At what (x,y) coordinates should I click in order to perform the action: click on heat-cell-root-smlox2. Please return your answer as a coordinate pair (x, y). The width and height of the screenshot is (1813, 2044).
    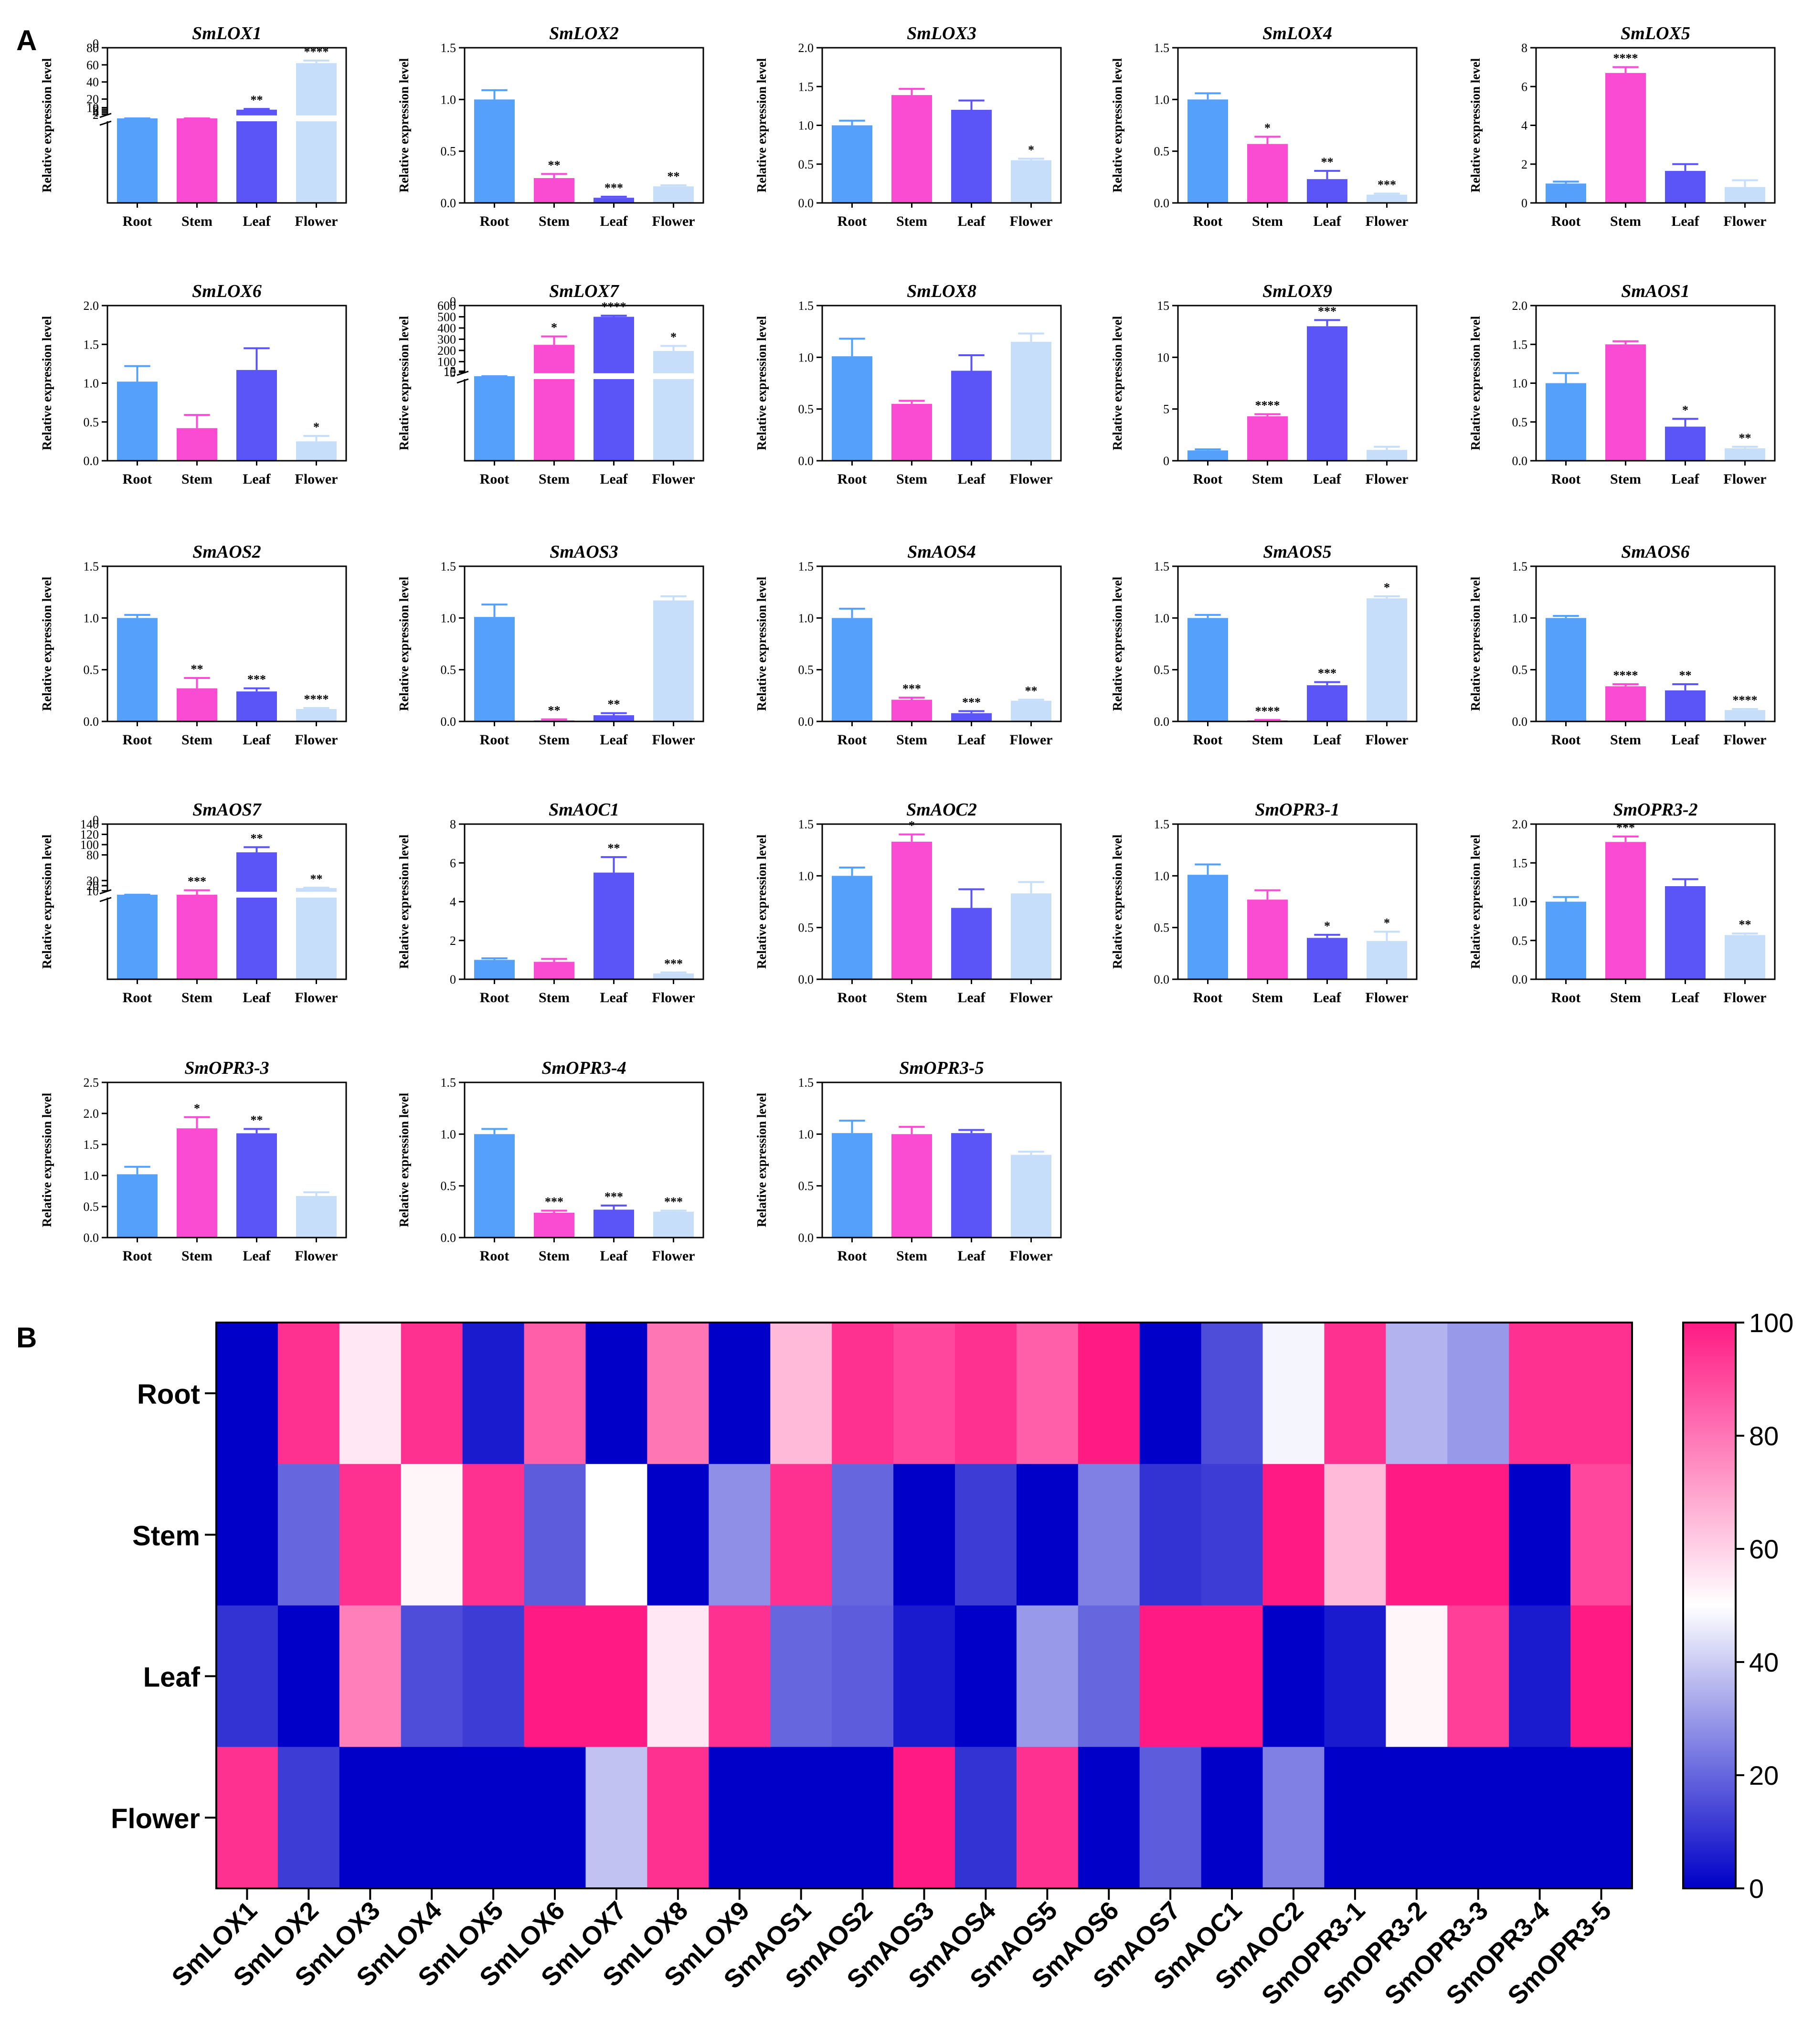
    Looking at the image, I should click on (308, 1394).